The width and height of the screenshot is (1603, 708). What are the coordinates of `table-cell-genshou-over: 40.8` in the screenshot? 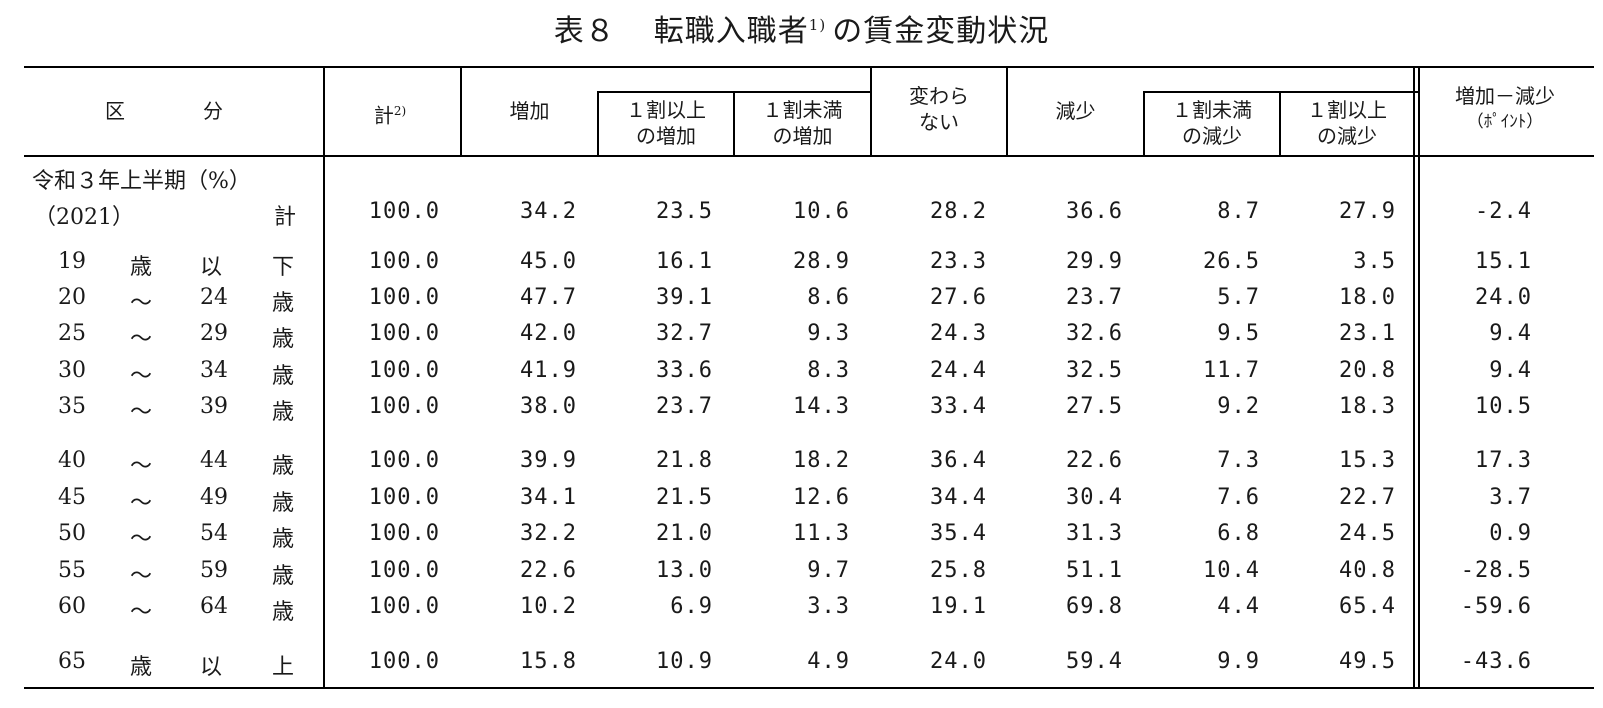 It's located at (1367, 570).